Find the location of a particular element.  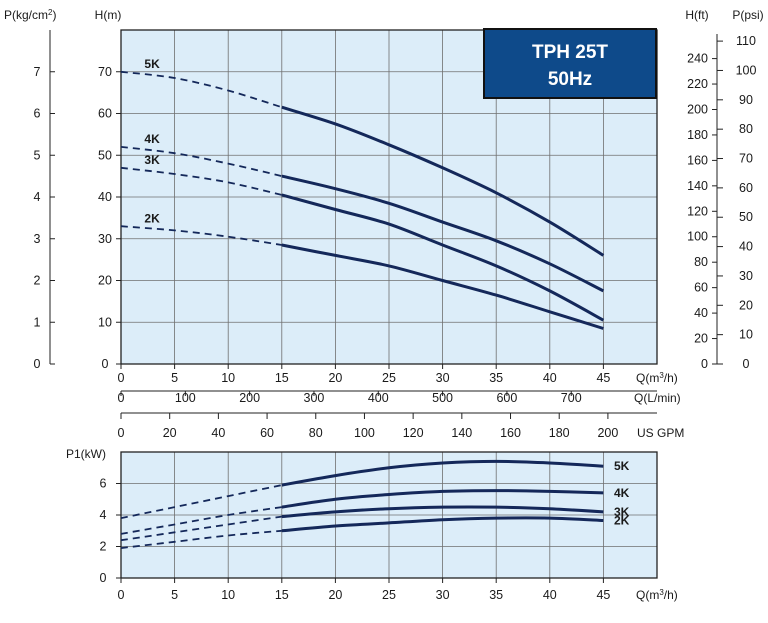

x-tick-label: 20 is located at coordinates (335, 378).